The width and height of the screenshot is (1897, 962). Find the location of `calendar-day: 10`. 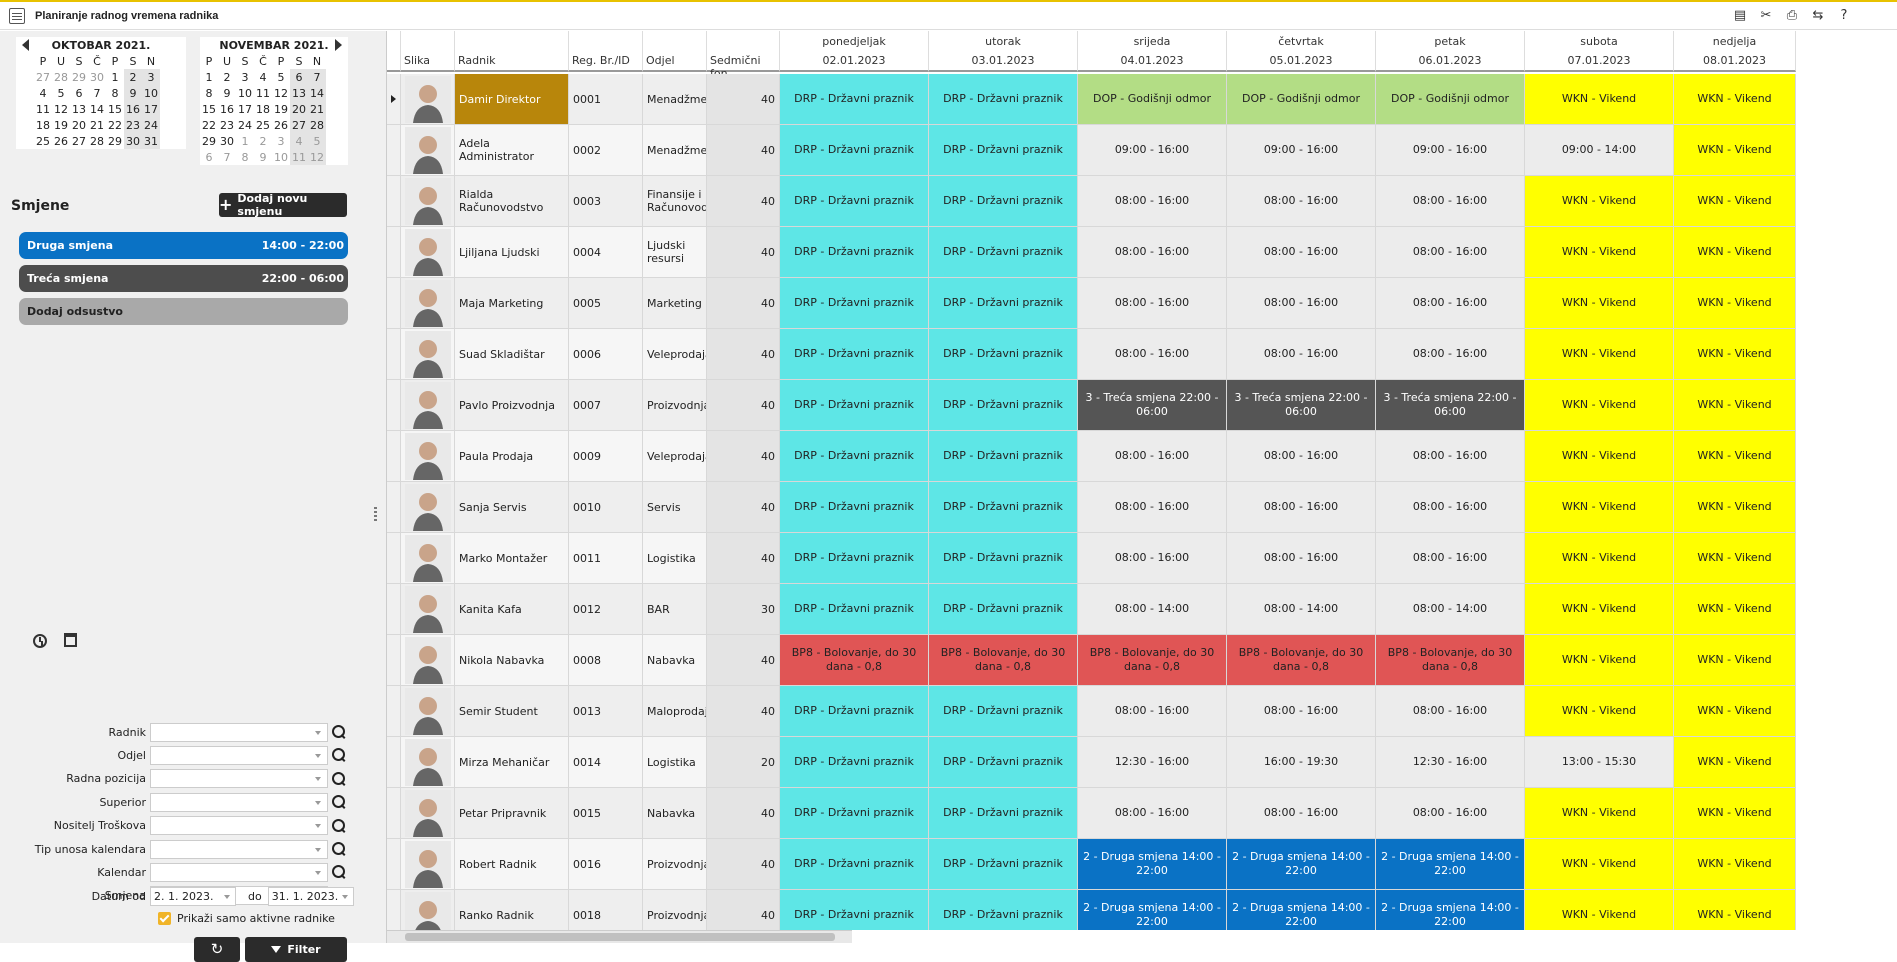

calendar-day: 10 is located at coordinates (245, 93).